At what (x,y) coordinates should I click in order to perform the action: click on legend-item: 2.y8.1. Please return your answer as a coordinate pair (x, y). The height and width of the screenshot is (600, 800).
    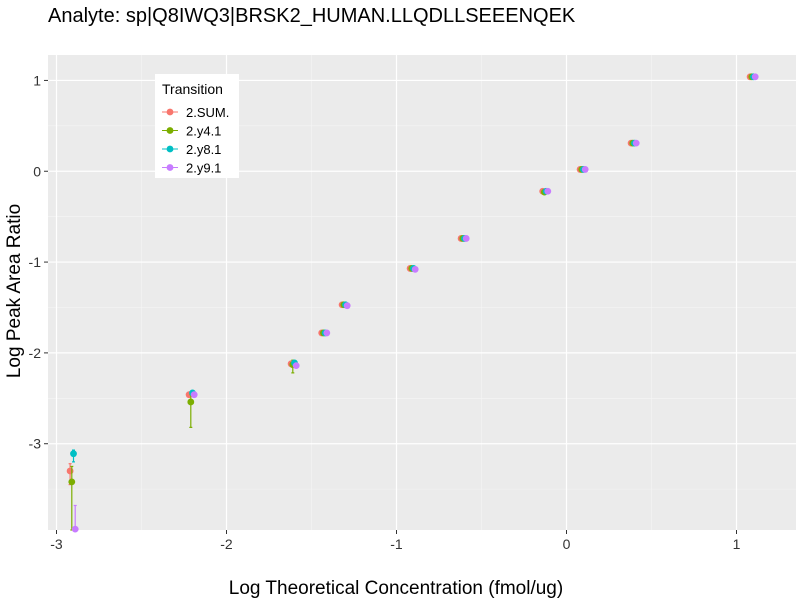
    Looking at the image, I should click on (191, 149).